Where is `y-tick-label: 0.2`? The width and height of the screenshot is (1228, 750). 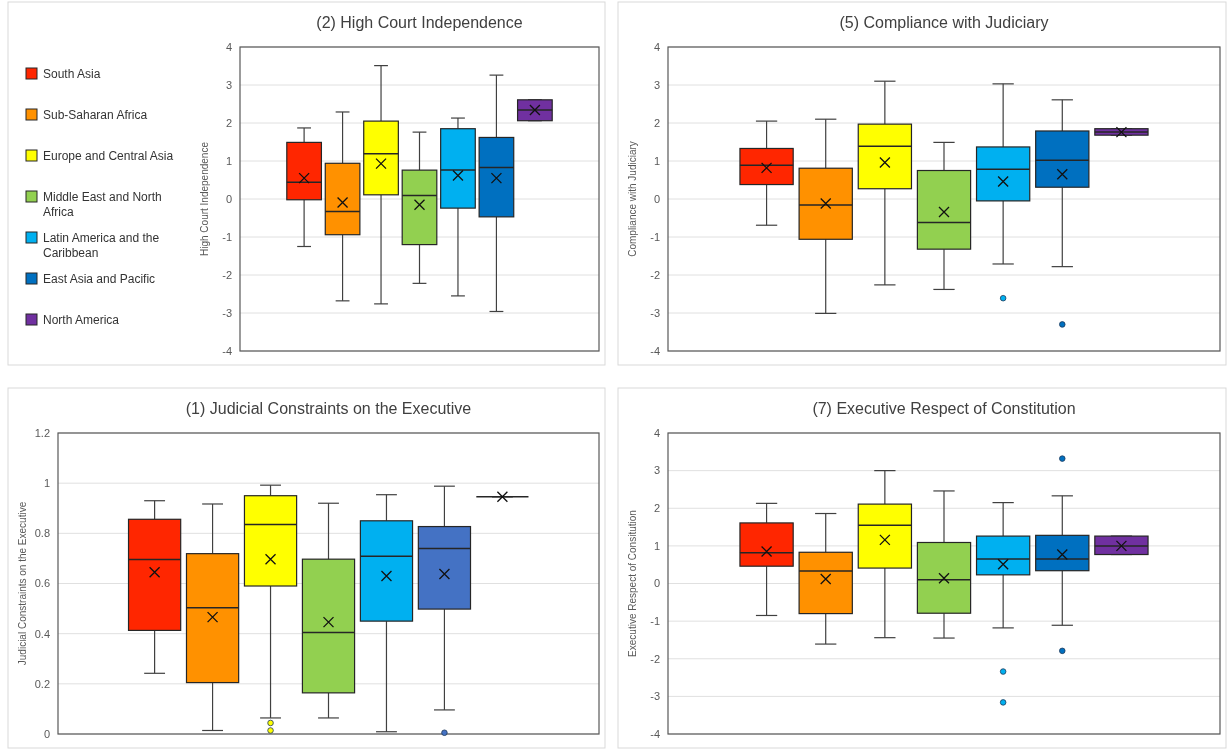 y-tick-label: 0.2 is located at coordinates (42, 683).